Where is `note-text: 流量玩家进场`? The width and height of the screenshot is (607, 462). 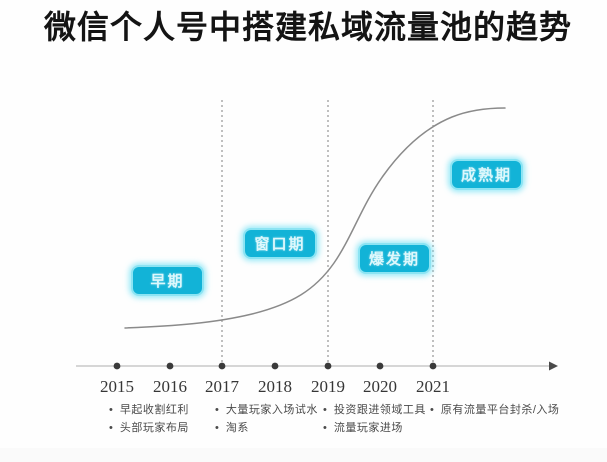
note-text: 流量玩家进场 is located at coordinates (368, 428).